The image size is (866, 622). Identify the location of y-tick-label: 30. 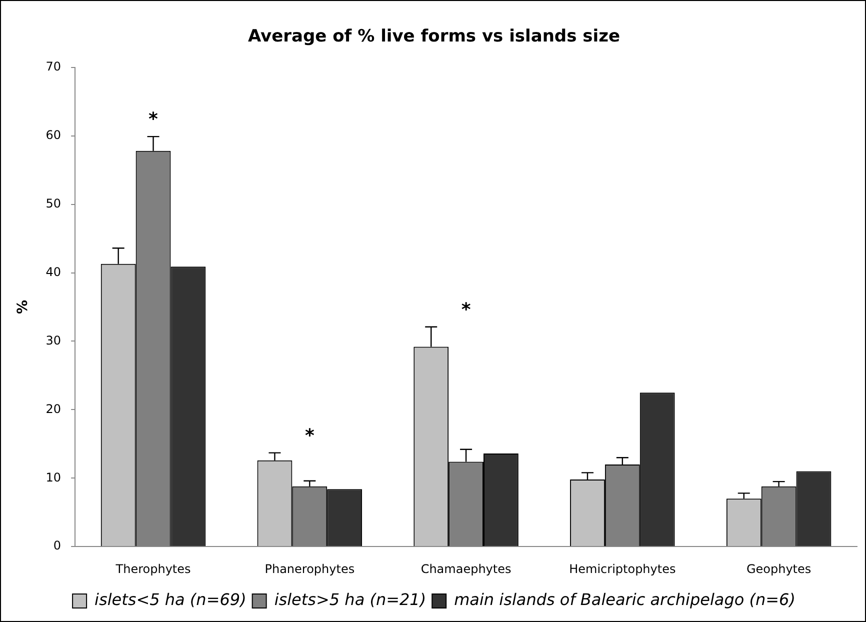
(54, 340).